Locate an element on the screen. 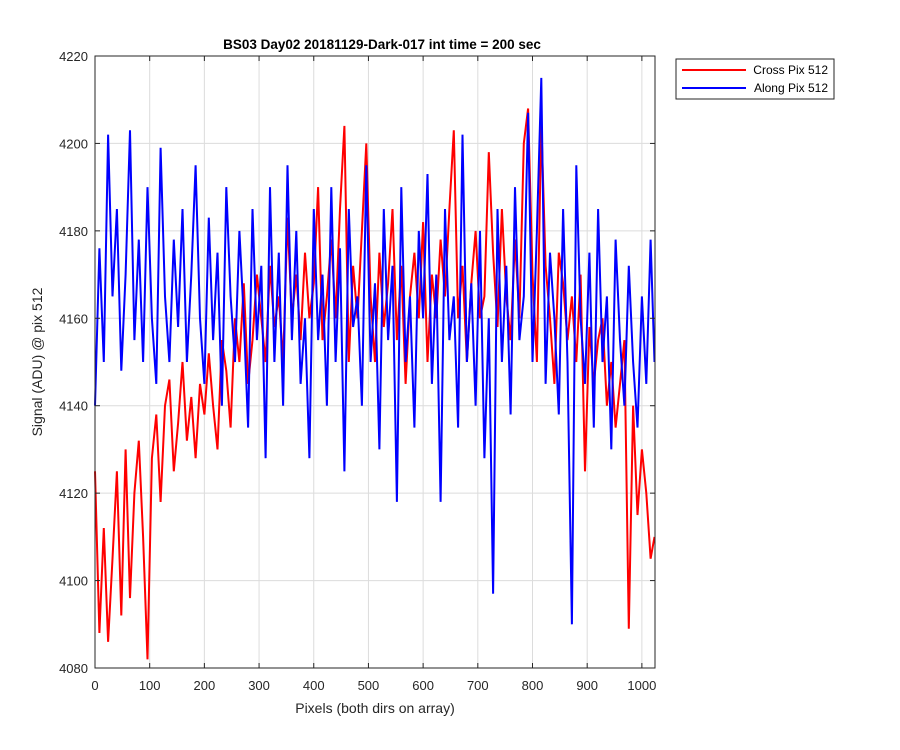  y-tick-label: 4100 is located at coordinates (73, 581).